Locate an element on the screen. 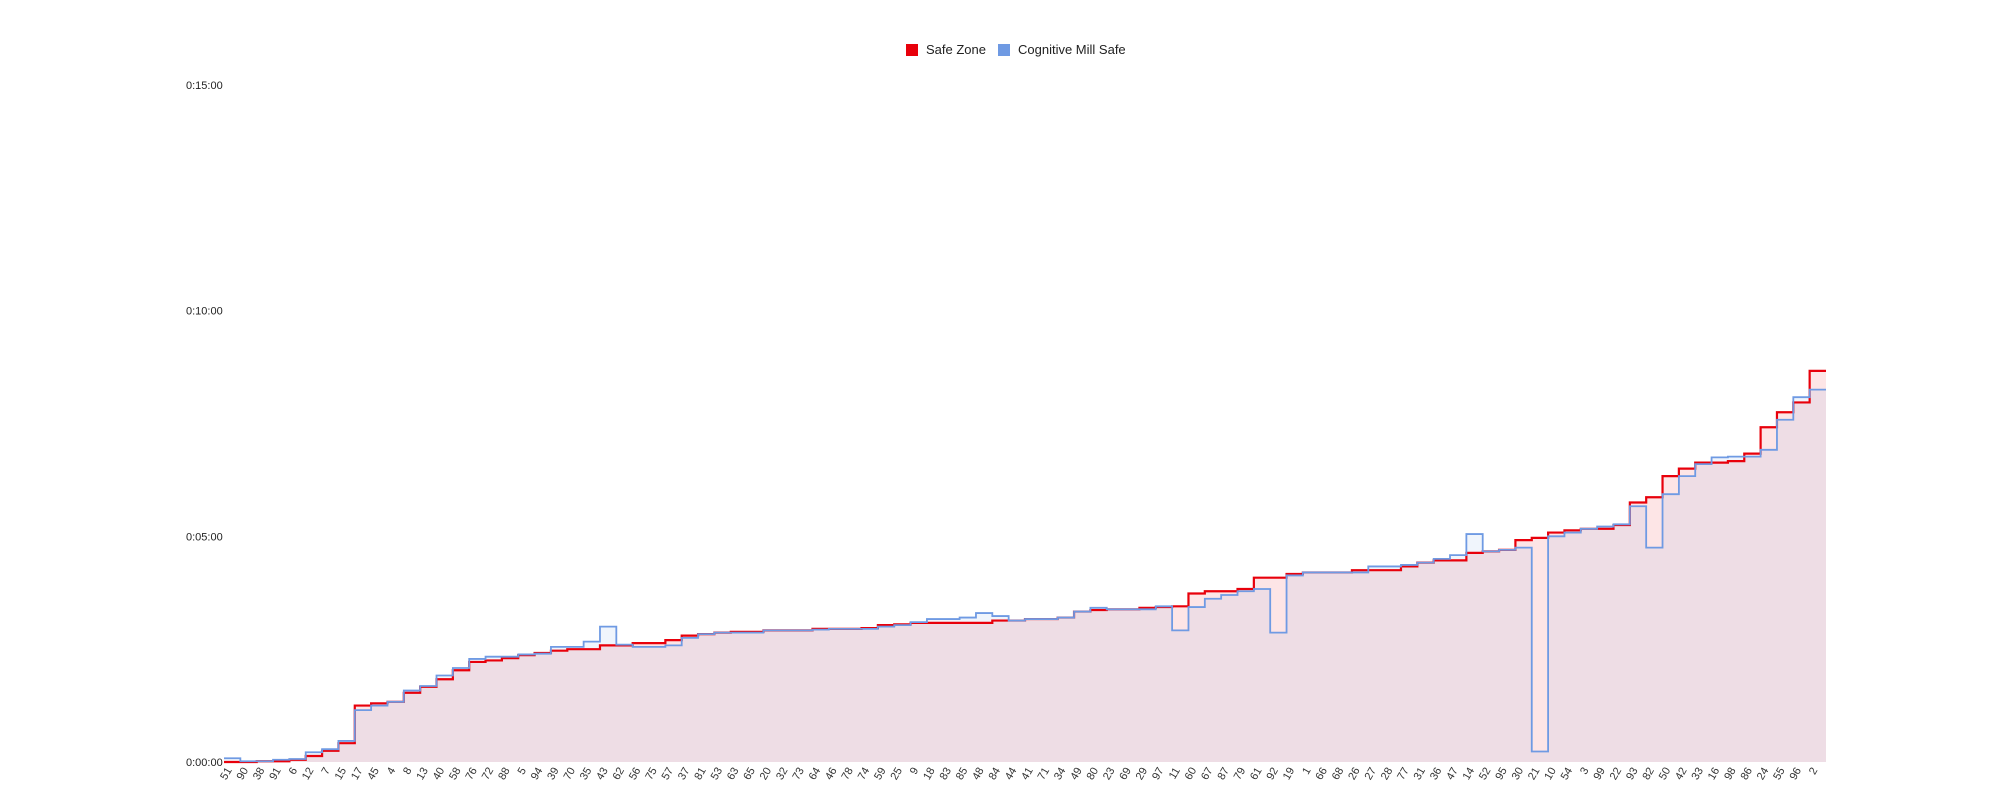 This screenshot has height=785, width=2000. x-tick-label: 16 is located at coordinates (1714, 773).